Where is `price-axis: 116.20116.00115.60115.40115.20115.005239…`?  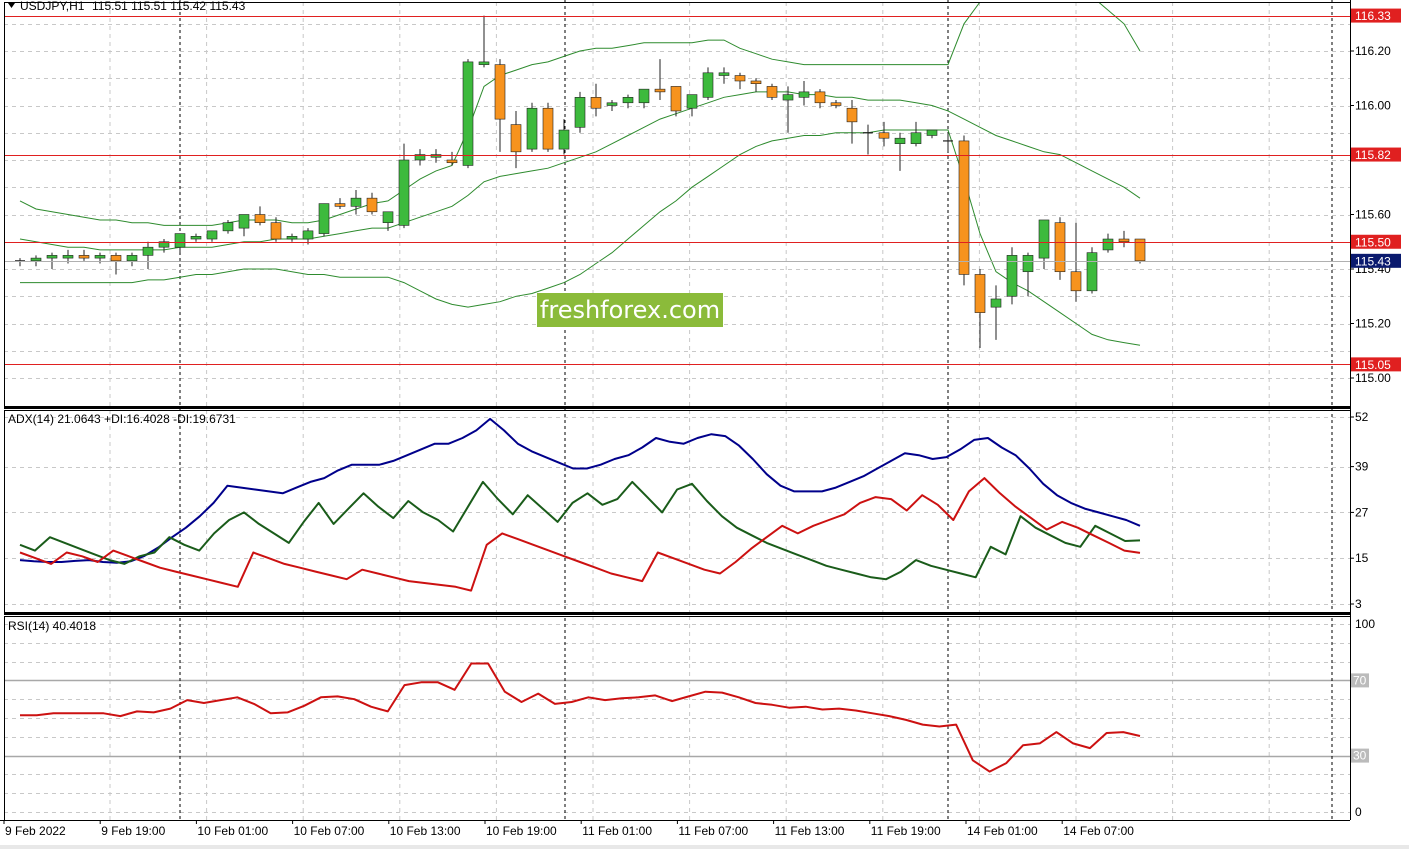
price-axis: 116.20116.00115.60115.40115.20115.005239… is located at coordinates (1370, 431).